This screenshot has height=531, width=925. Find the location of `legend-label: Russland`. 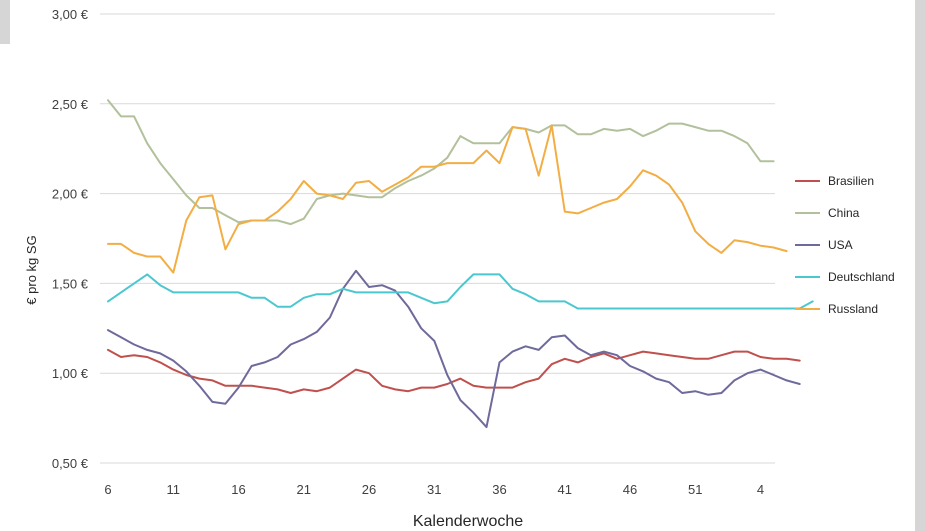

legend-label: Russland is located at coordinates (853, 309).